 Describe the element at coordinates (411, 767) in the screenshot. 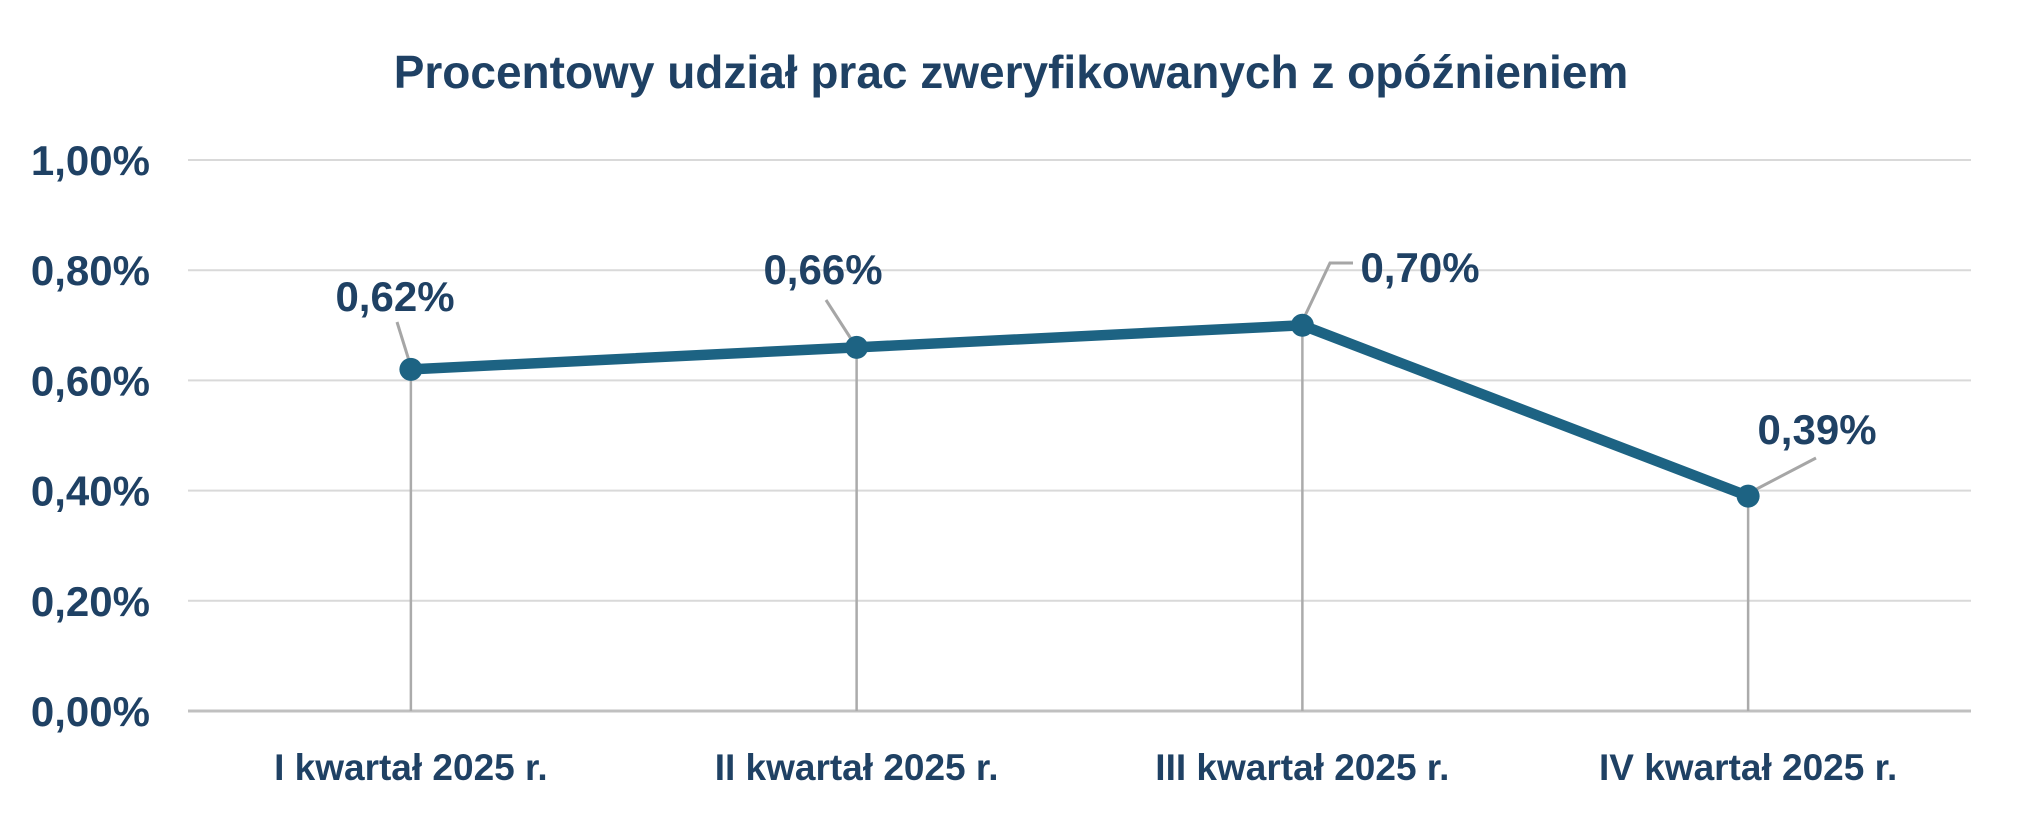

I see `x-axis-label: I kwartał 2025 r.` at that location.